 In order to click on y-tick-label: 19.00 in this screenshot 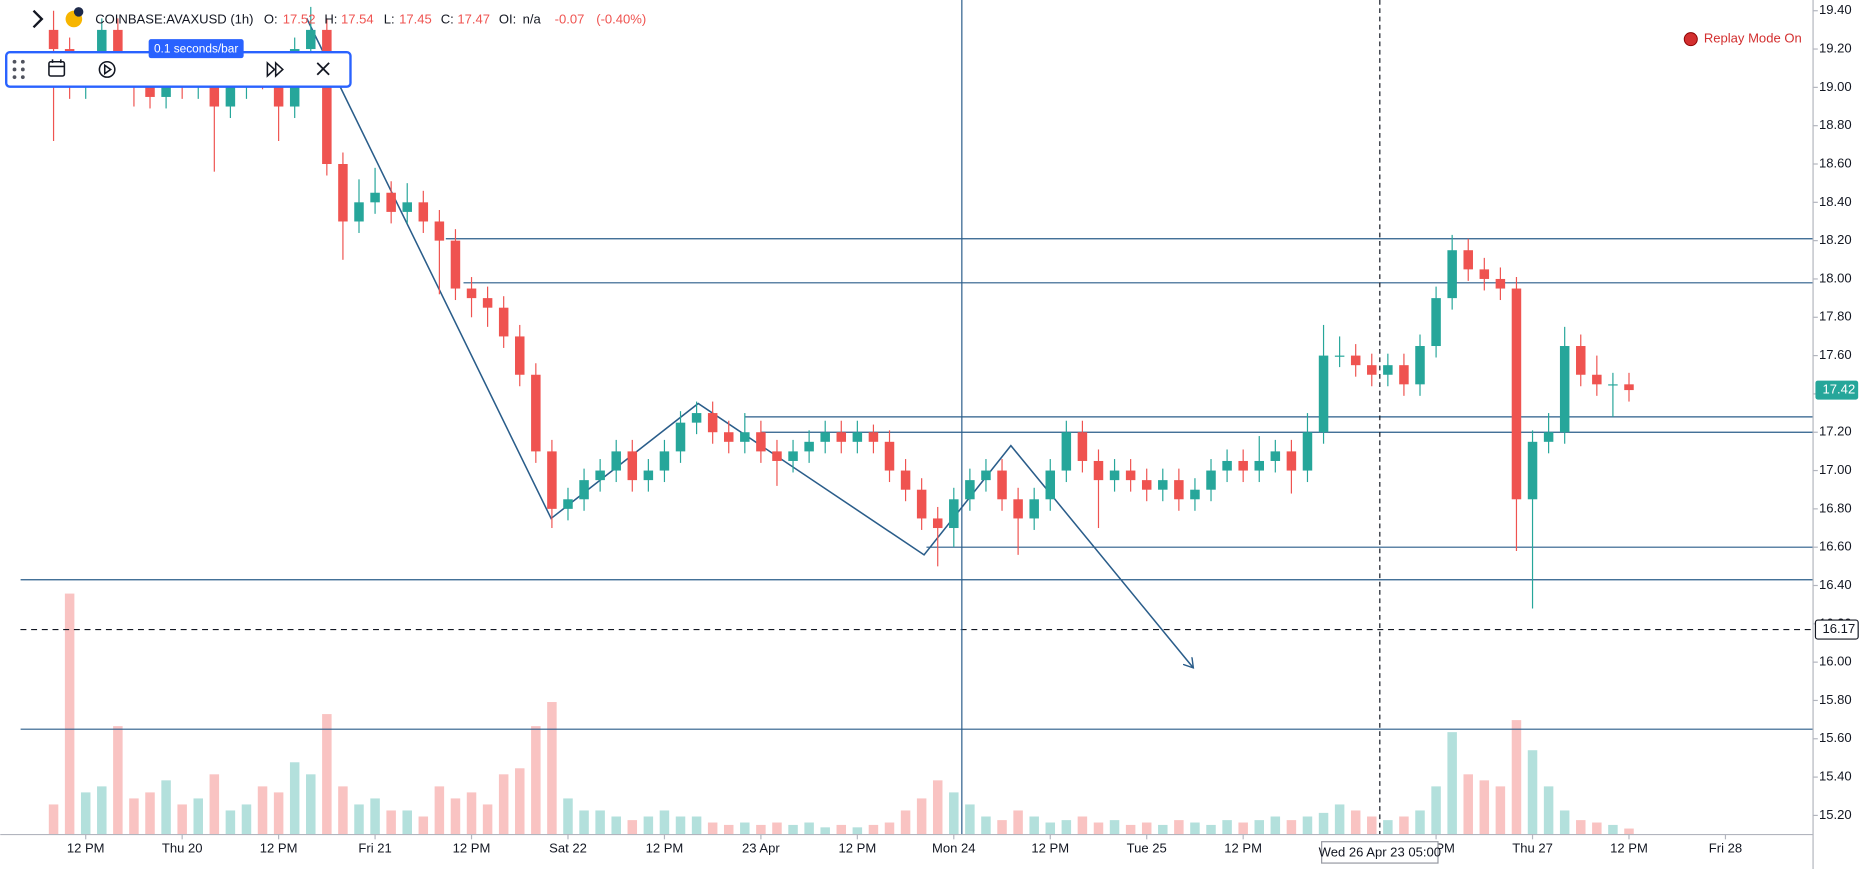, I will do `click(1835, 86)`.